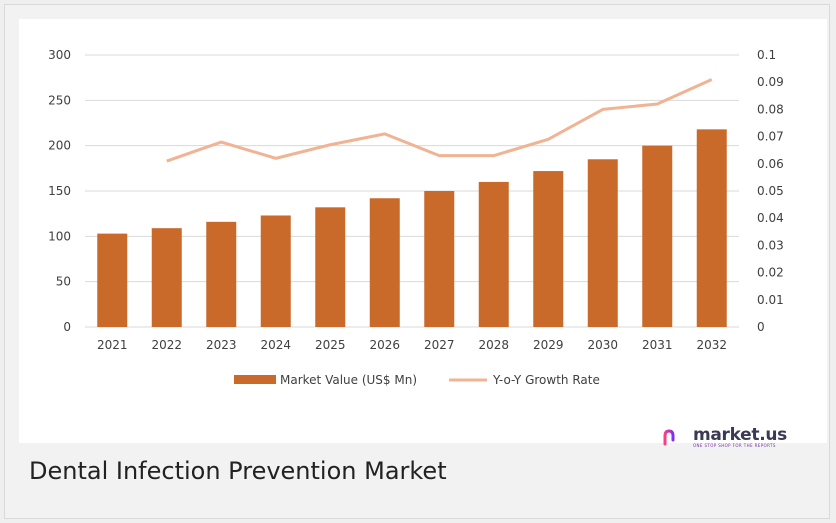  Describe the element at coordinates (546, 380) in the screenshot. I see `legend-line-label: Y-o-Y Growth Rate` at that location.